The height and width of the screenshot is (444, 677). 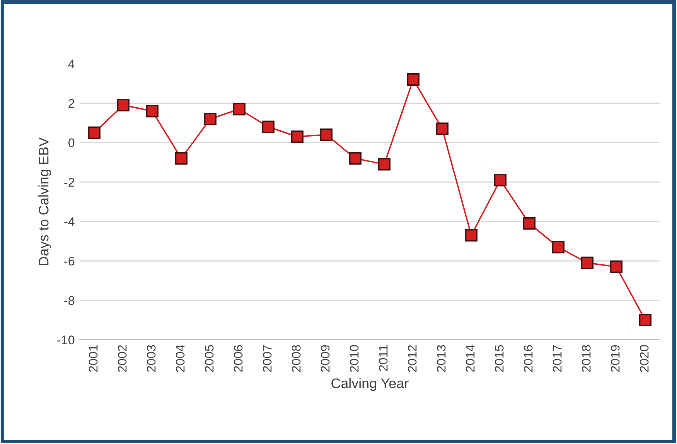 I want to click on y-tick-label: -8, so click(x=69, y=301).